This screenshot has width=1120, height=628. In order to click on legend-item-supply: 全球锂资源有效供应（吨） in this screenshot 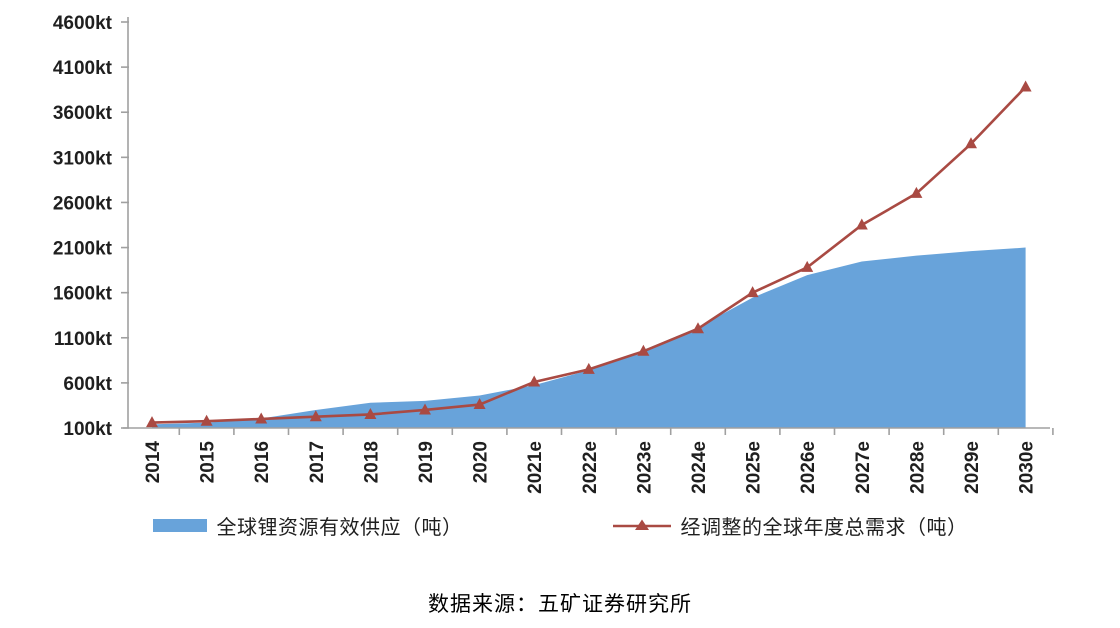, I will do `click(307, 525)`.